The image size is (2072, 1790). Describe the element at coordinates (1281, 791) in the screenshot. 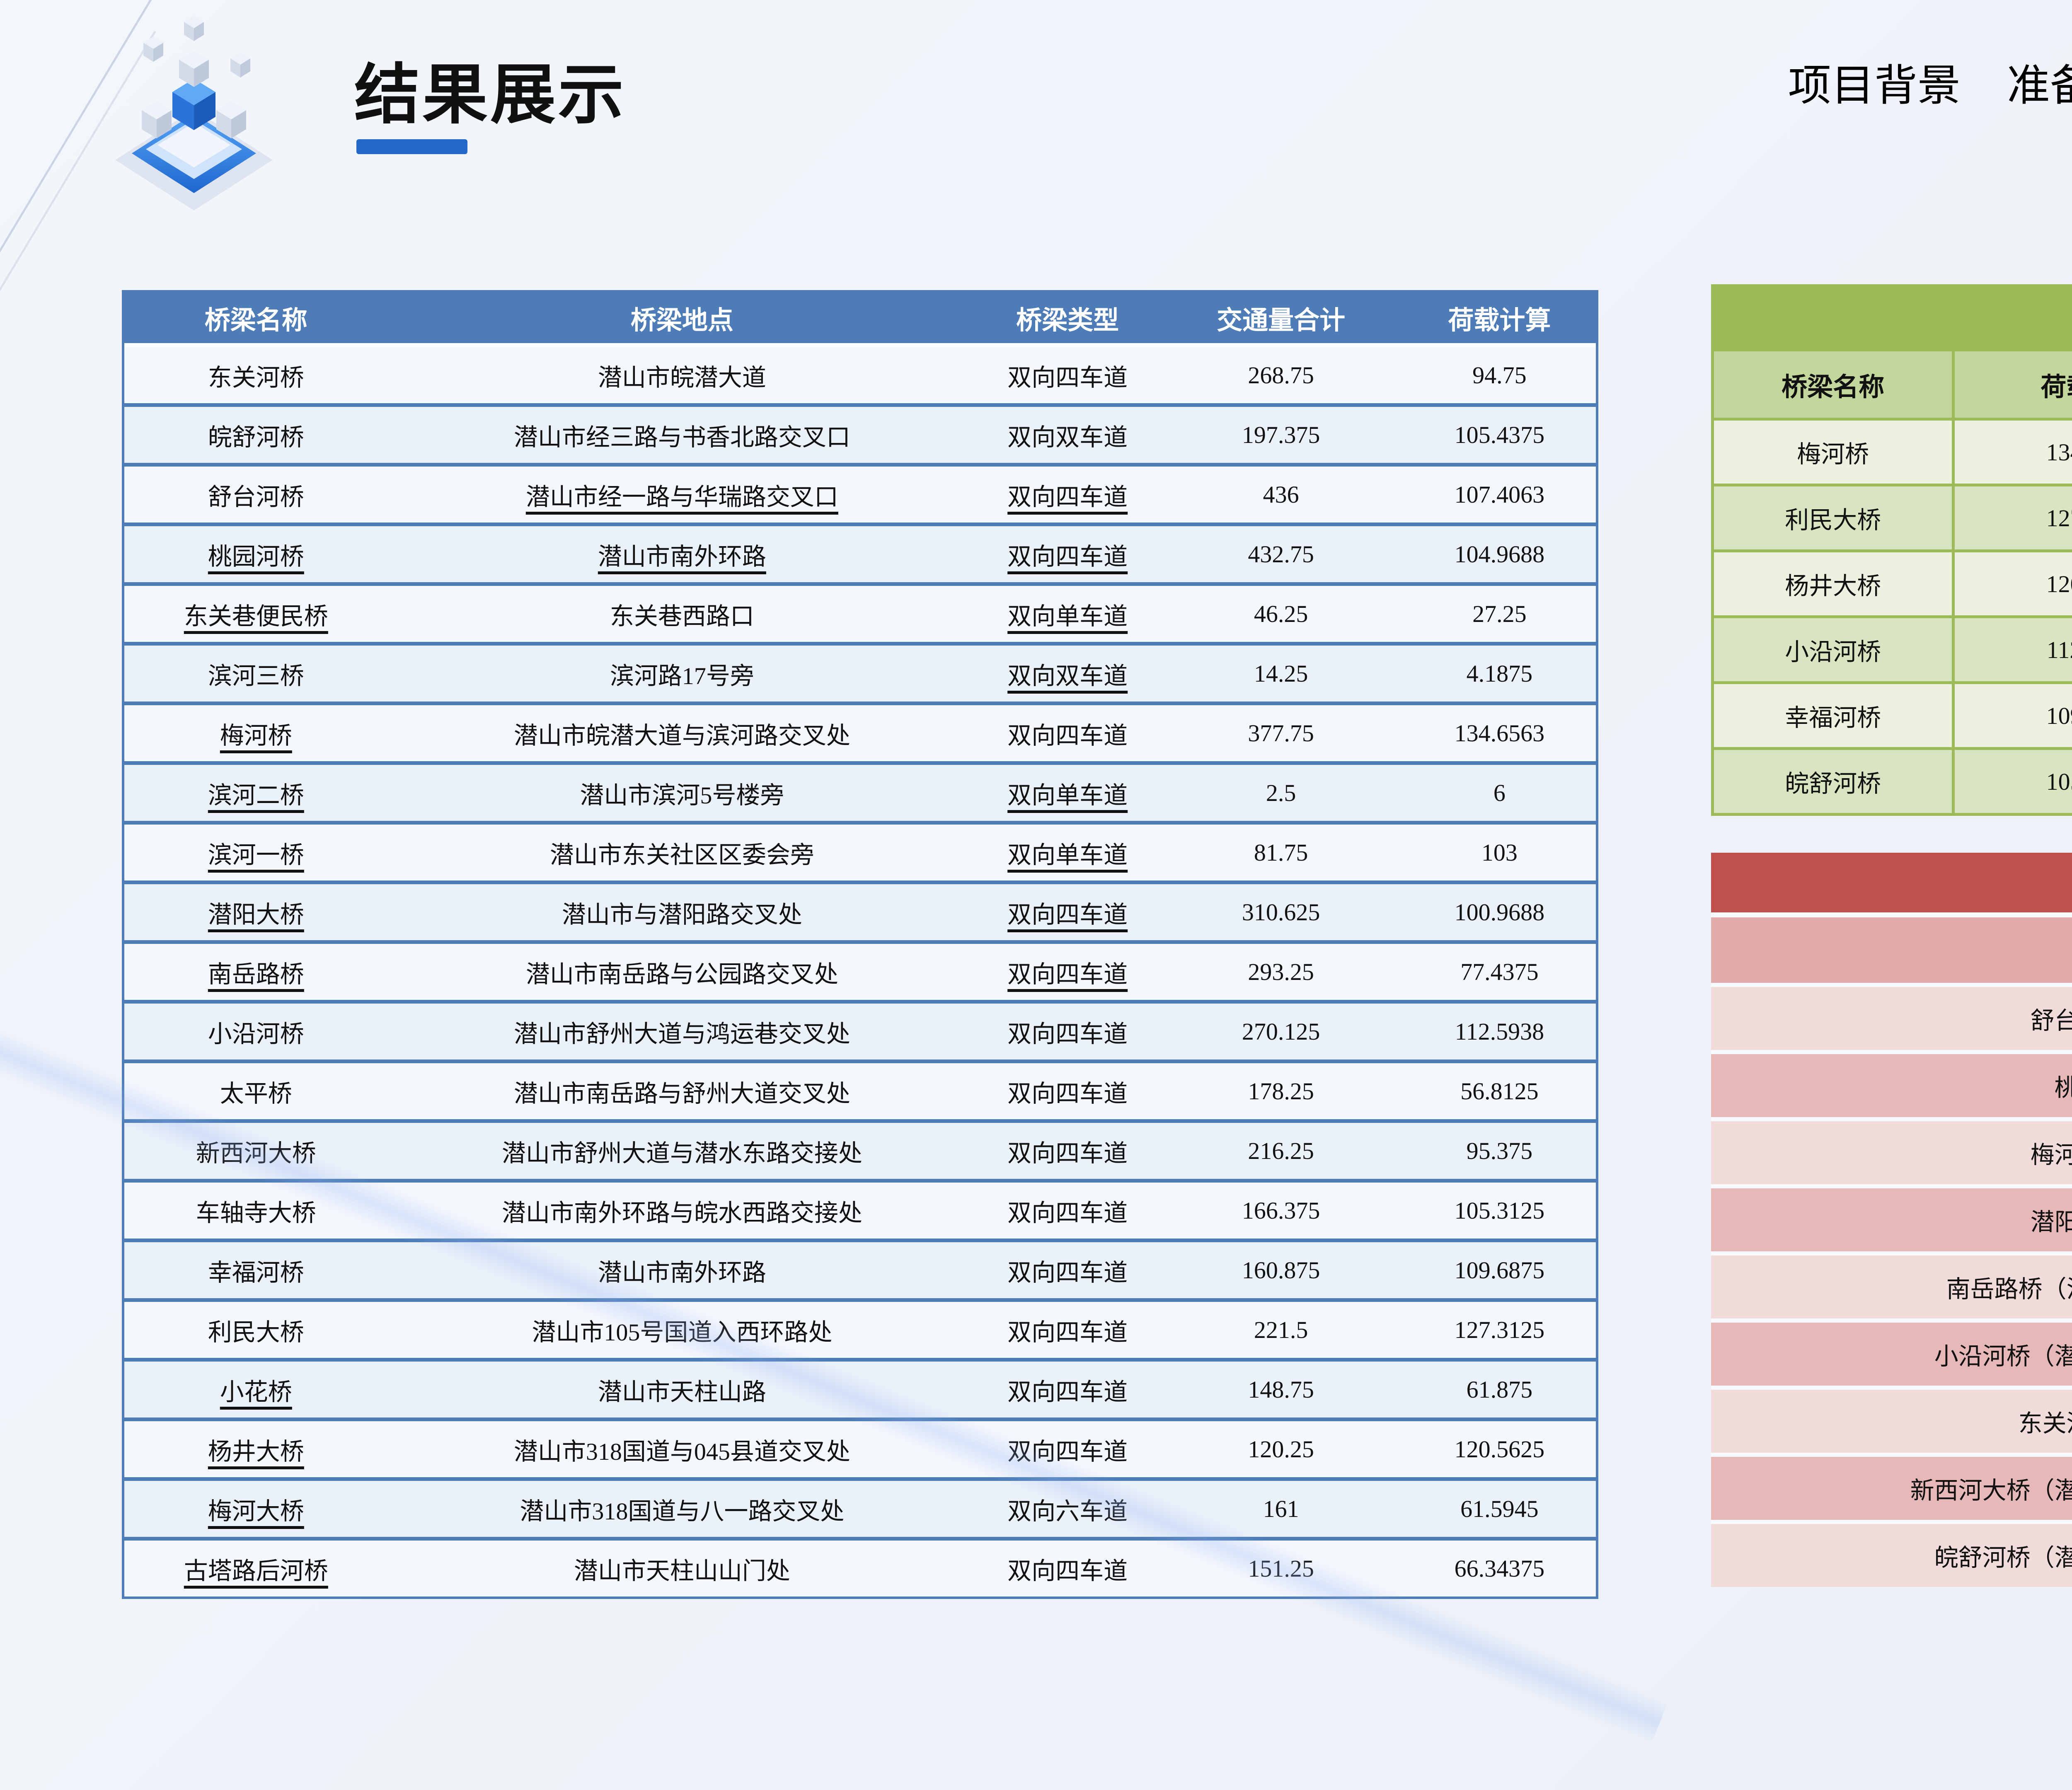

I see `bridge-cell-traffic: 2.5` at that location.